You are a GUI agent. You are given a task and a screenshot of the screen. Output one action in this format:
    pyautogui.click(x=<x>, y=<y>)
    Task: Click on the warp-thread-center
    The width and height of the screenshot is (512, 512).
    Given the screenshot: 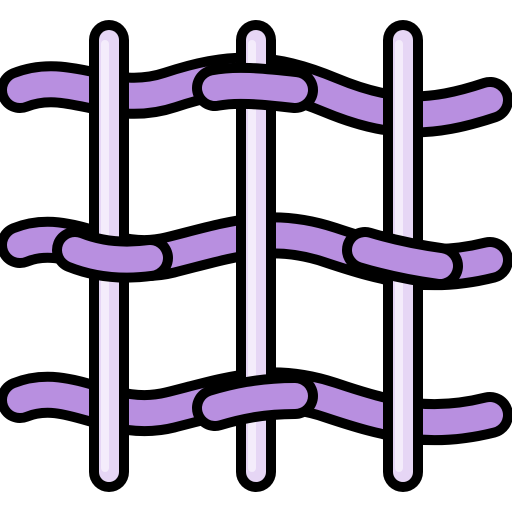 What is the action you would take?
    pyautogui.click(x=256, y=256)
    